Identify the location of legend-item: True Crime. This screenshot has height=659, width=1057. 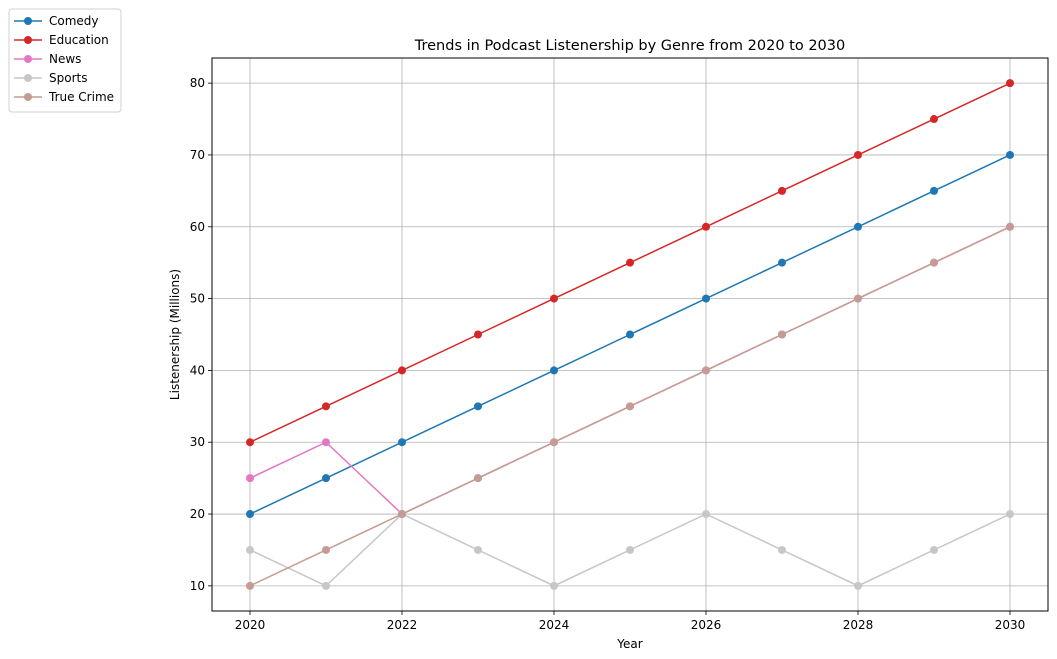
(64, 97).